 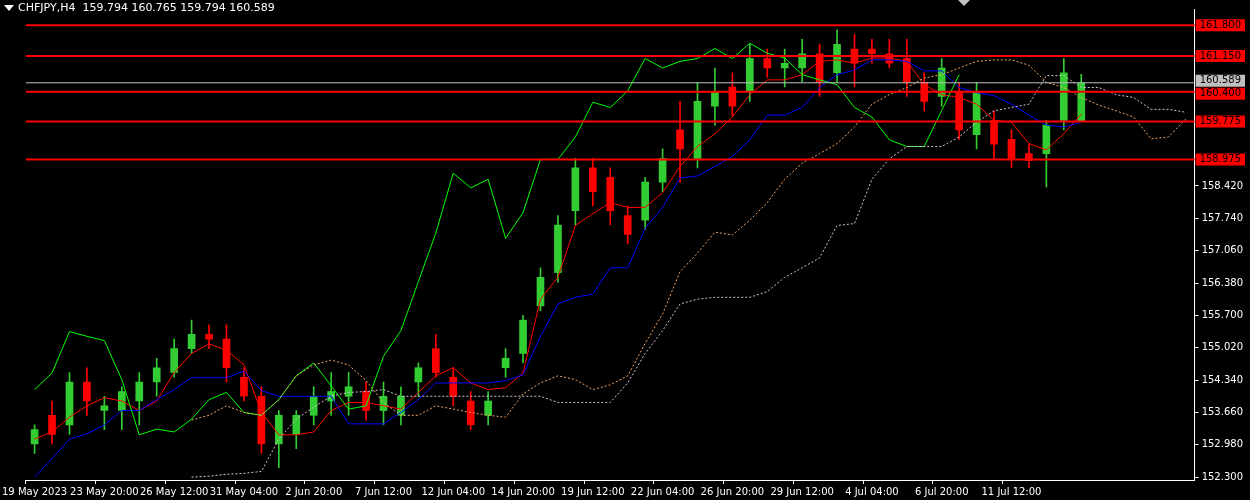 I want to click on x-tick-label: 12 Jun 04:00, so click(x=453, y=491).